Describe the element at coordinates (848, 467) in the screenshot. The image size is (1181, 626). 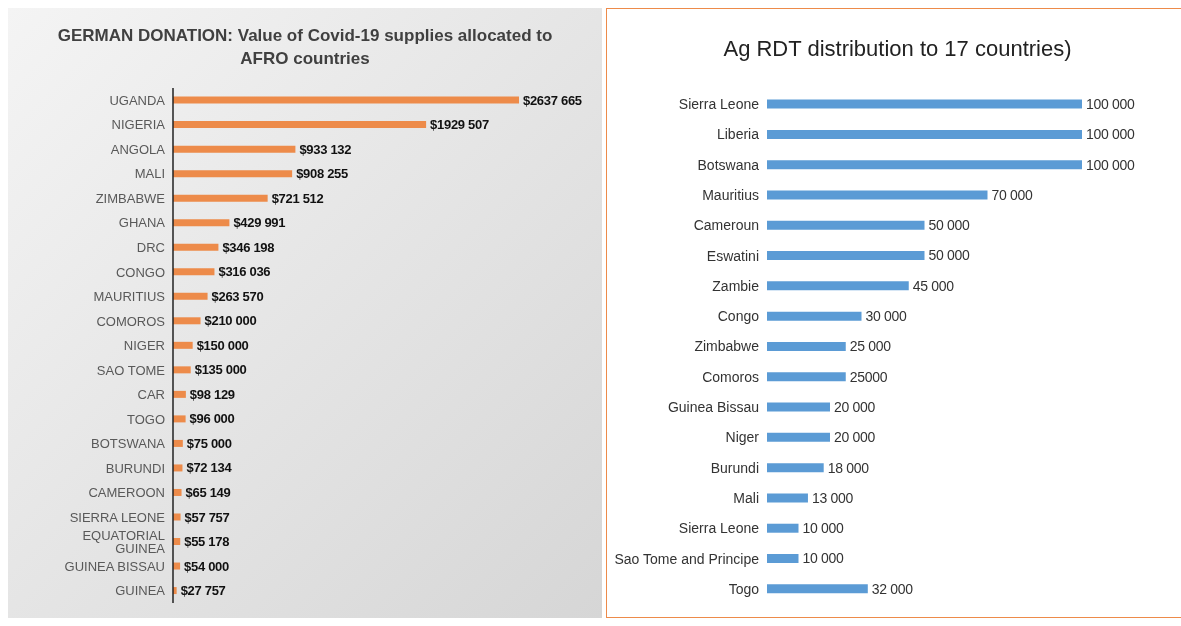
I see `data-label: 18 000` at that location.